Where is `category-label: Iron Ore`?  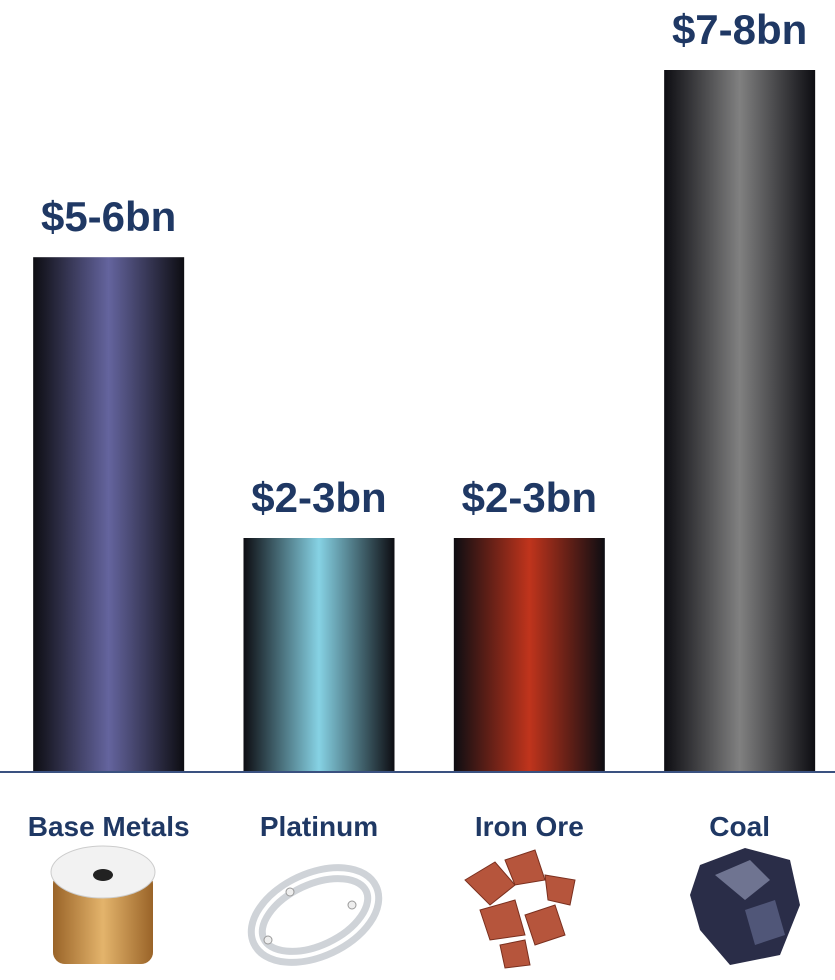
category-label: Iron Ore is located at coordinates (529, 826).